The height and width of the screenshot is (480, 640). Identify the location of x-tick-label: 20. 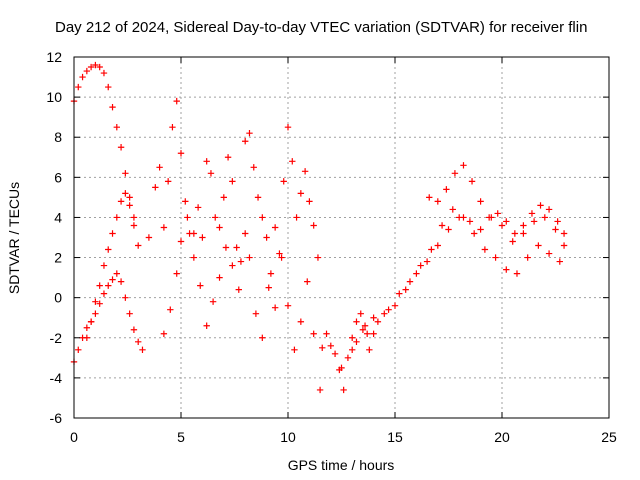
(502, 437).